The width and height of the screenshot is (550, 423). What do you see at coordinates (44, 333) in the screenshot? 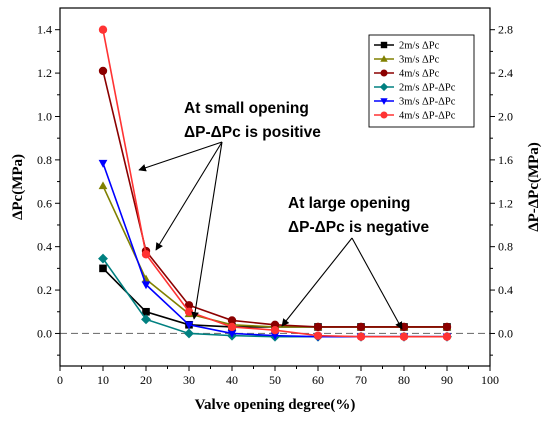
I see `y-left-tick-label: 0.0` at bounding box center [44, 333].